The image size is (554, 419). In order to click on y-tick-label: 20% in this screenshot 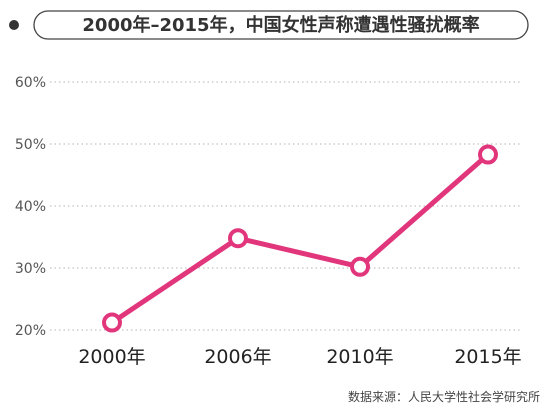, I will do `click(30, 331)`.